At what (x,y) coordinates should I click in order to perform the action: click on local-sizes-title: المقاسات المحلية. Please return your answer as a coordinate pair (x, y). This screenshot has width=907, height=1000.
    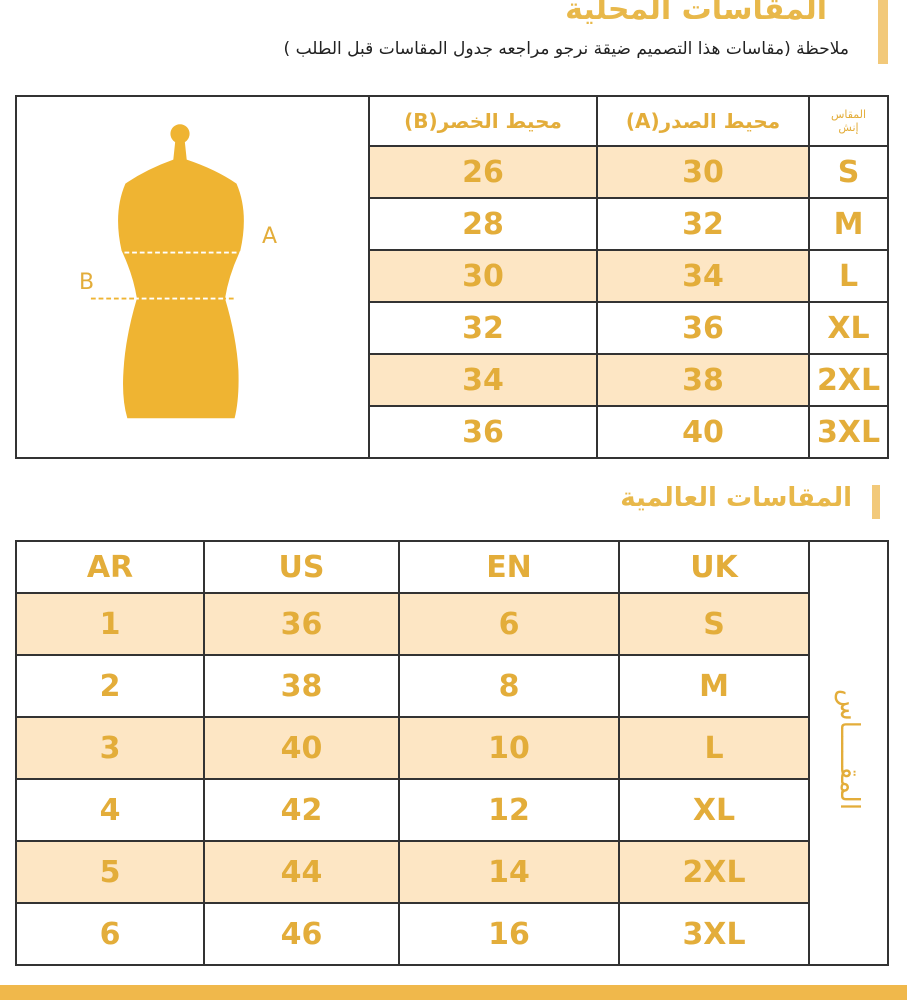
    Looking at the image, I should click on (696, 13).